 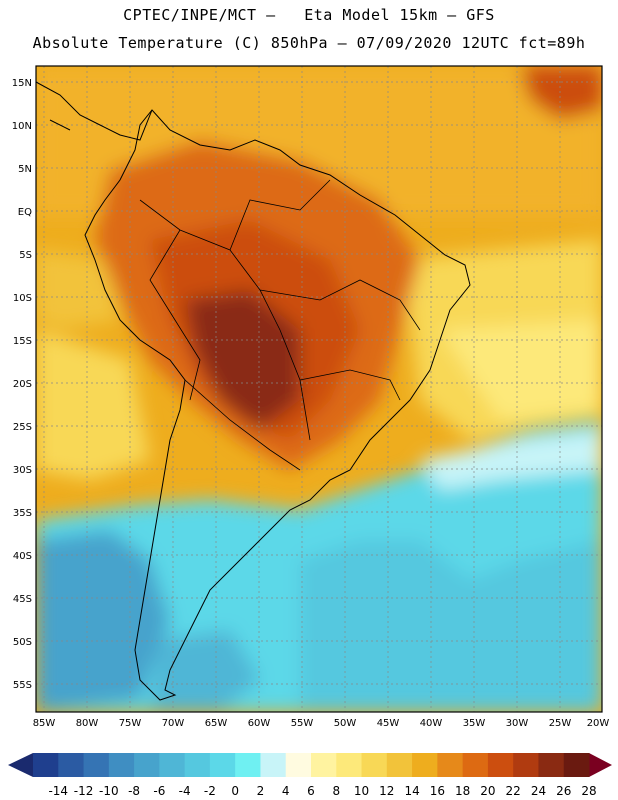 What do you see at coordinates (311, 791) in the screenshot?
I see `colorbar-tick-label: 6` at bounding box center [311, 791].